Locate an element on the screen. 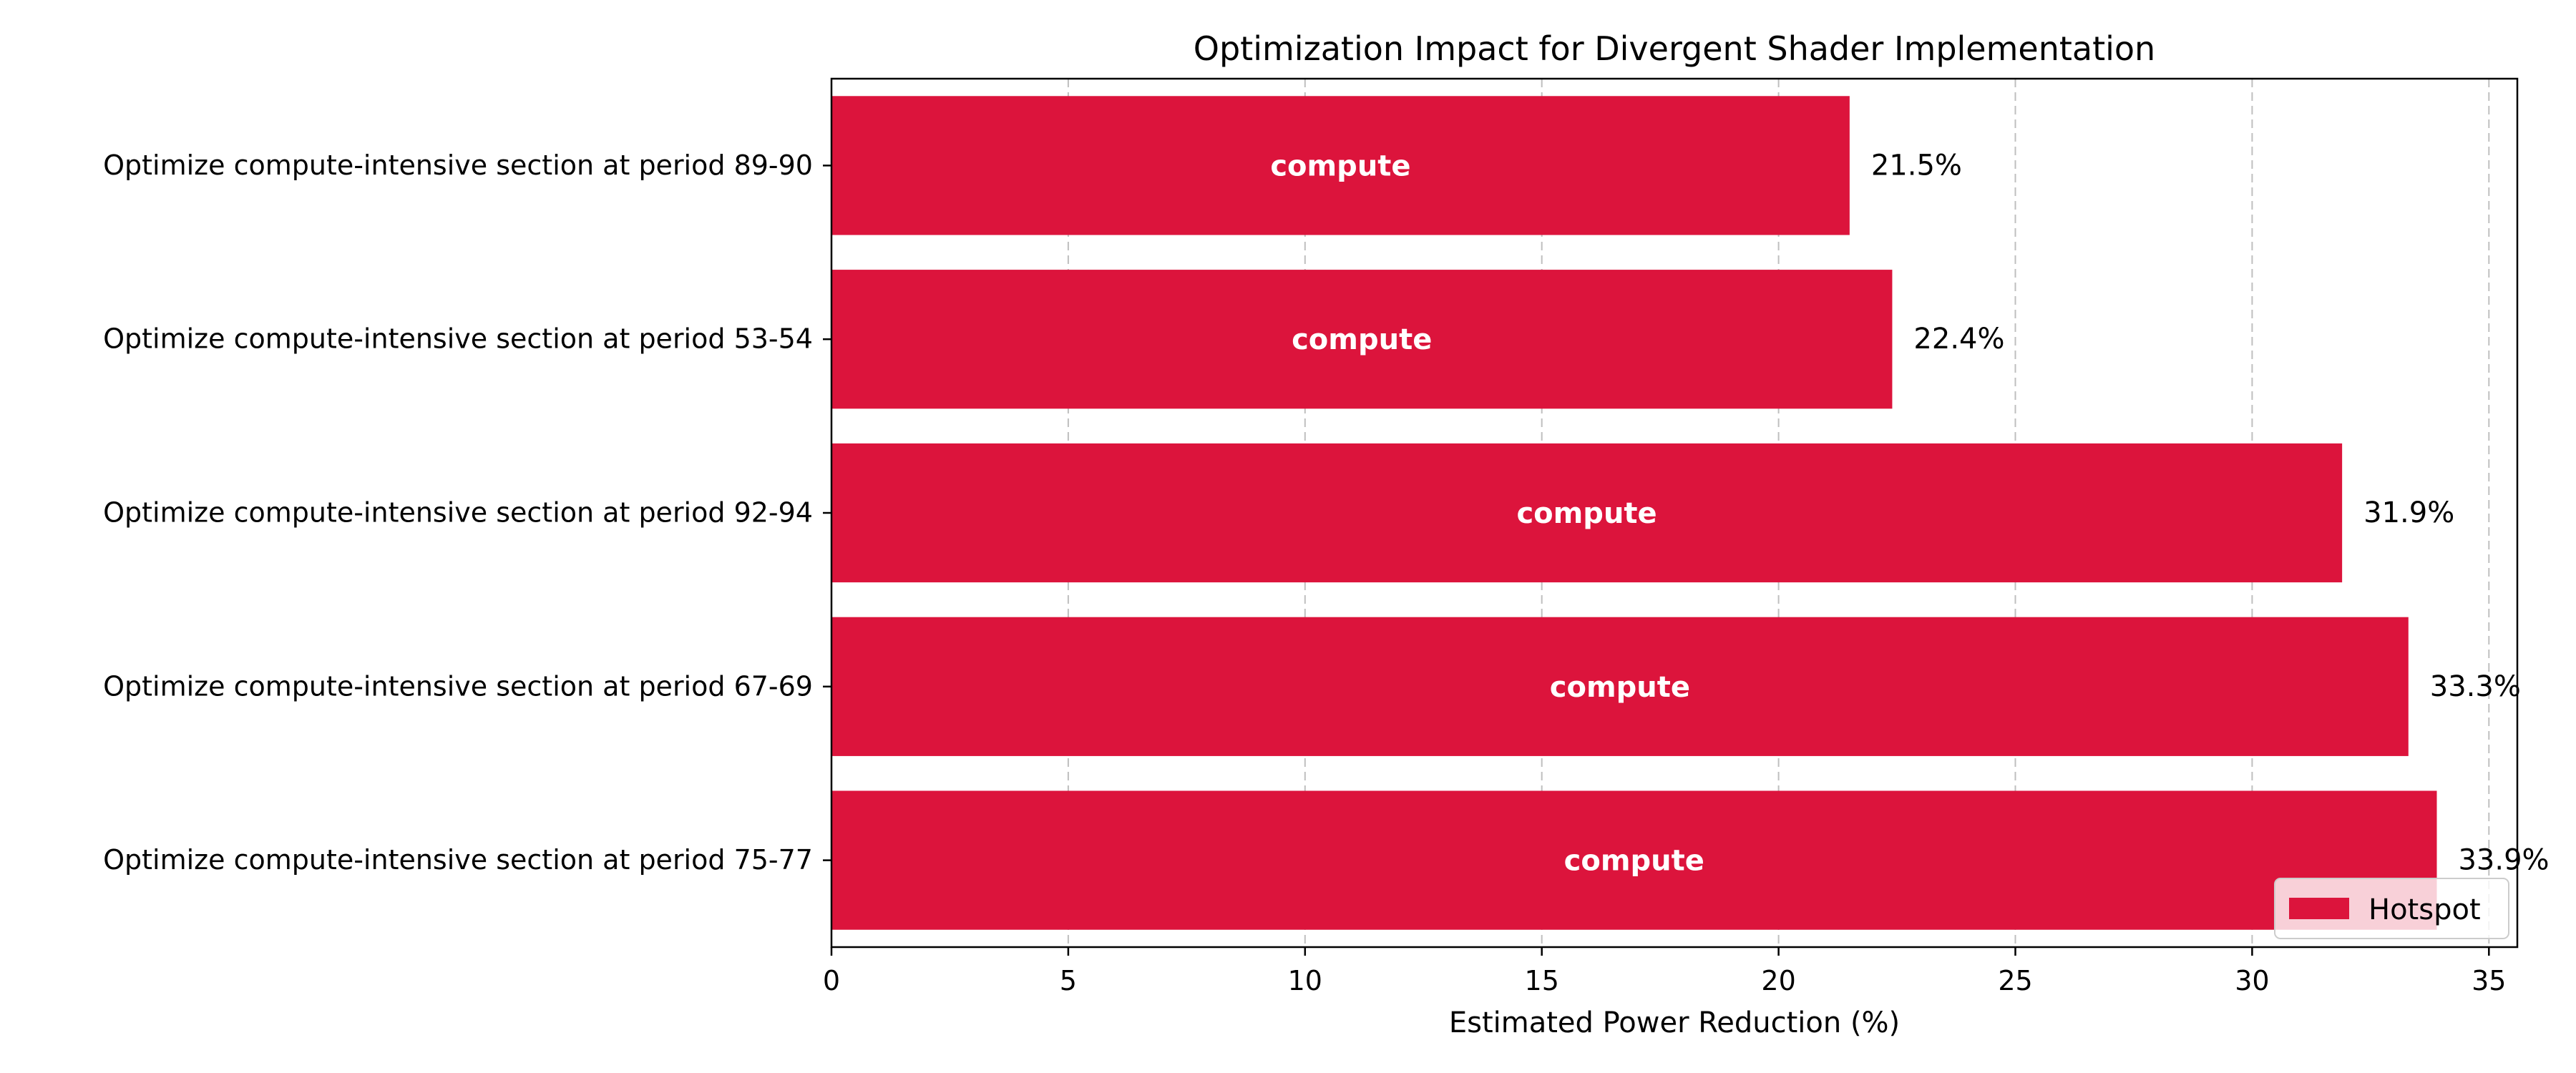 The height and width of the screenshot is (1073, 2576). bar-value-label: 31.9% is located at coordinates (2408, 512).